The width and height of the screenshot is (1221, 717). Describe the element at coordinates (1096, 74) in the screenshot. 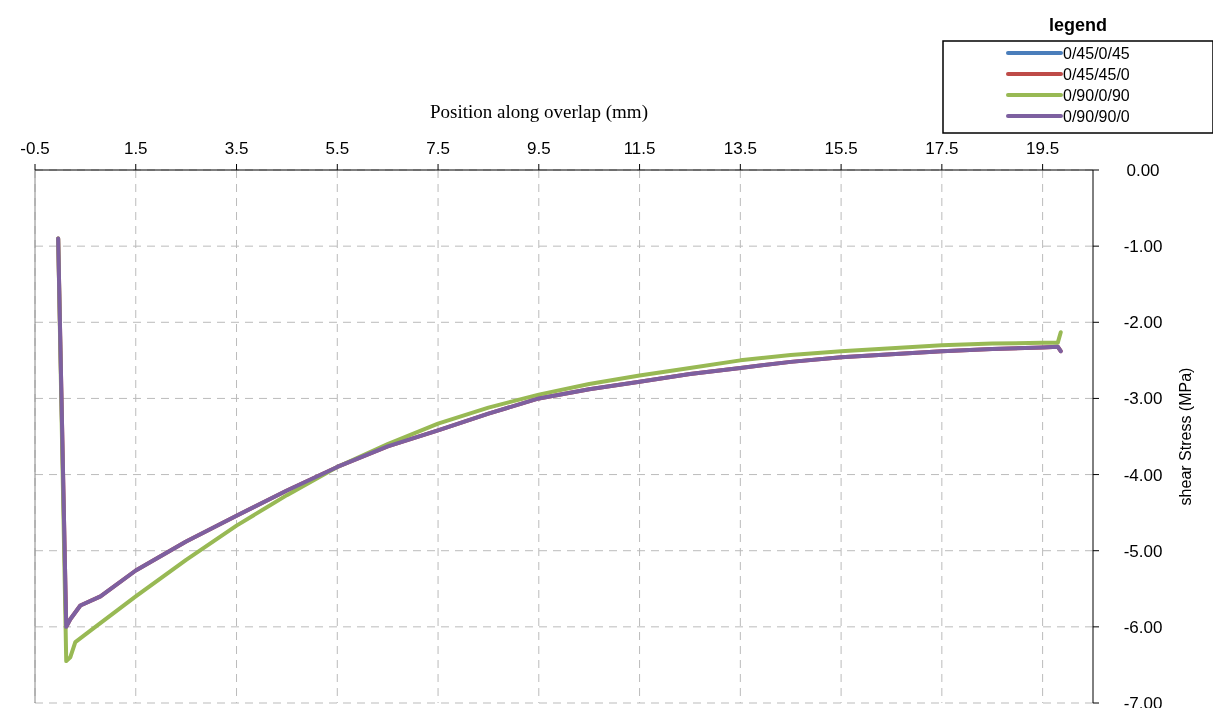

I see `legend-label: 0/45/45/0` at that location.